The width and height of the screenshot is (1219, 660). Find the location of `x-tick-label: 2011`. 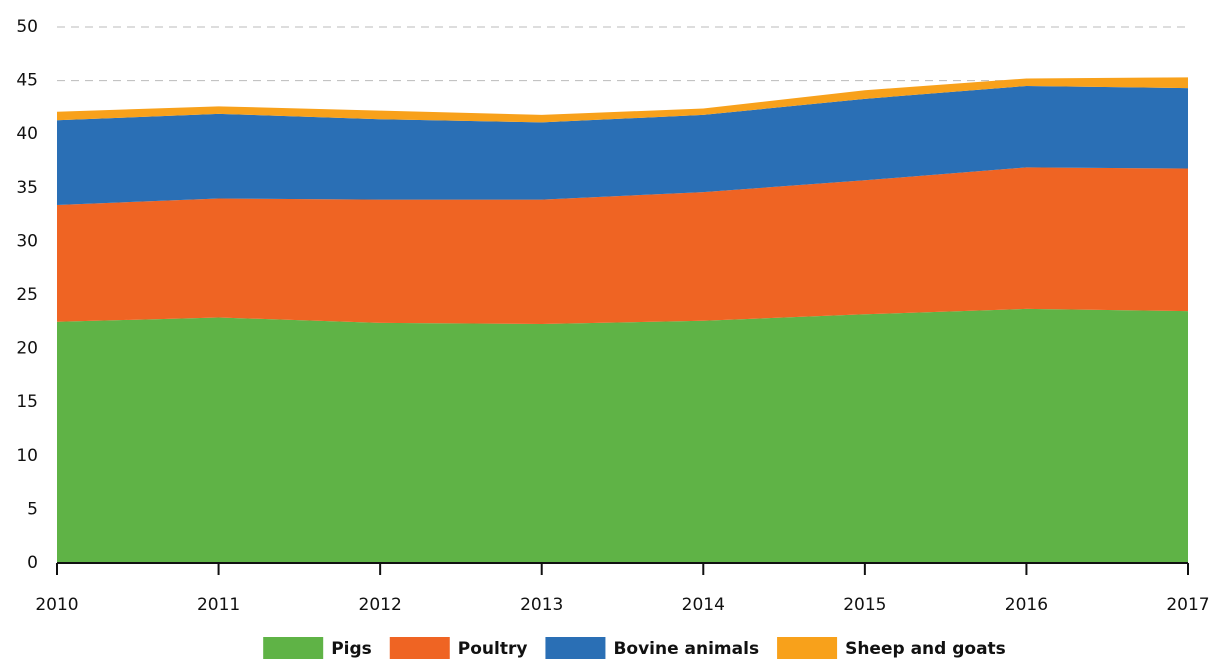

x-tick-label: 2011 is located at coordinates (218, 605).